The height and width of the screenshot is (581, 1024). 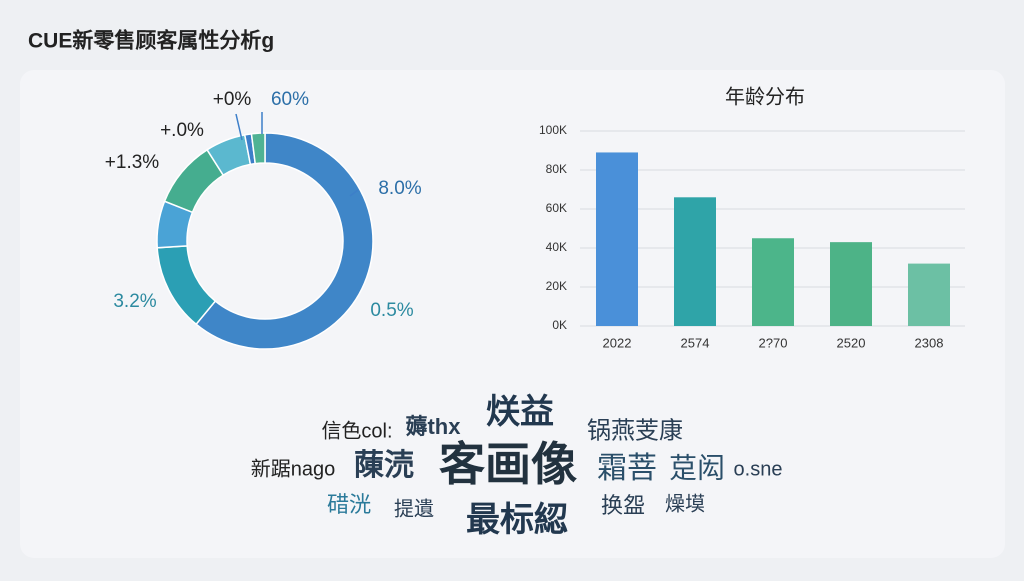 I want to click on word: 锅燕芰康, so click(x=635, y=430).